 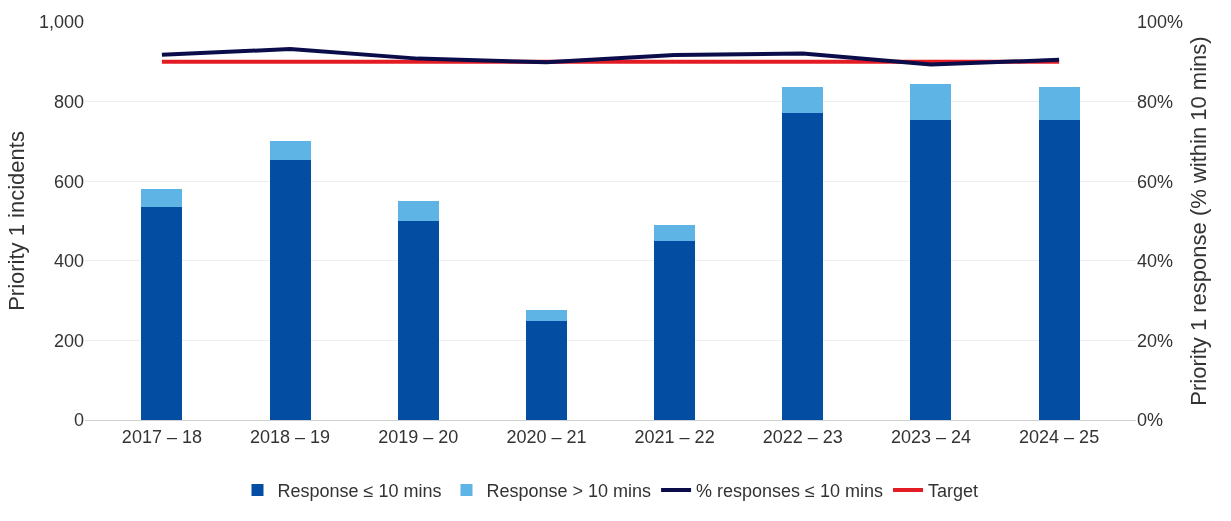 I want to click on y-tick-label: 800, so click(x=68, y=101).